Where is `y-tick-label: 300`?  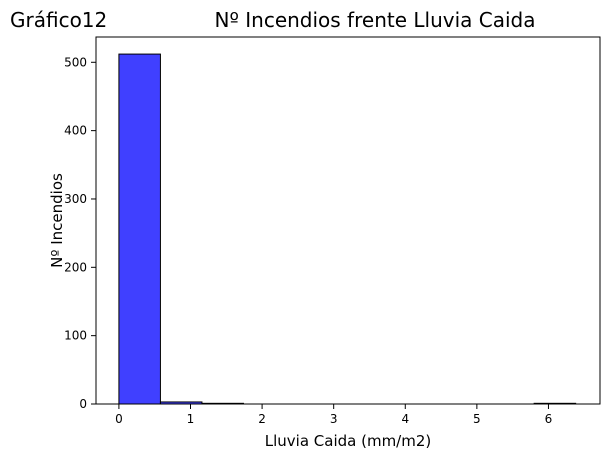 y-tick-label: 300 is located at coordinates (75, 199).